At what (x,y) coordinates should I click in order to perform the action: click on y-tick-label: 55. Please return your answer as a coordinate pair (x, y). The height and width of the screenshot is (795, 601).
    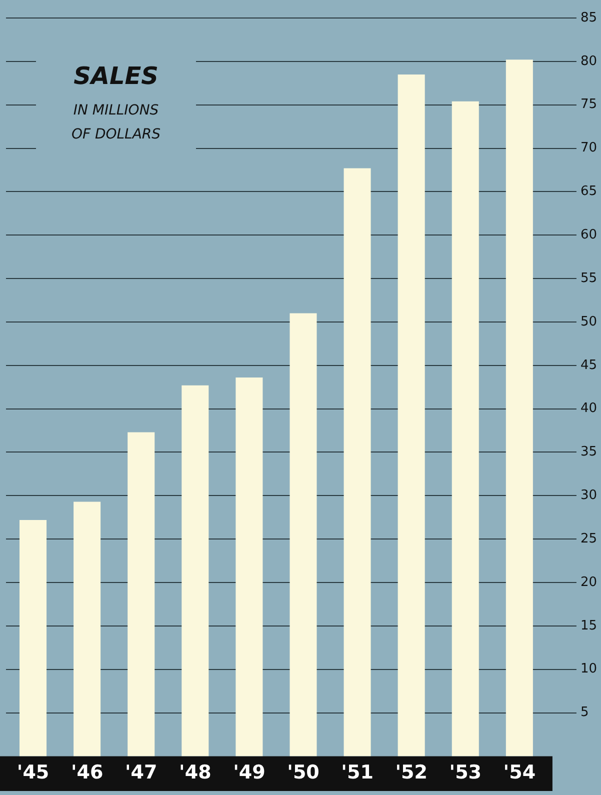
    Looking at the image, I should click on (589, 278).